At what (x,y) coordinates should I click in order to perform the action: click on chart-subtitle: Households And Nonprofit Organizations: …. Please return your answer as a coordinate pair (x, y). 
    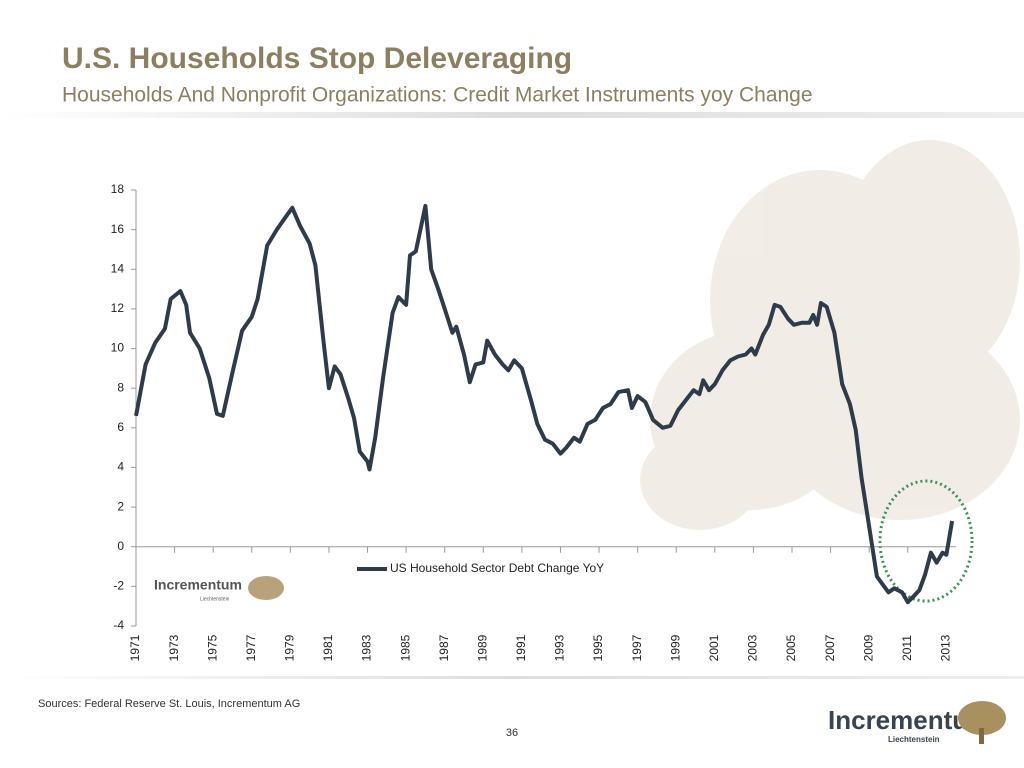
    Looking at the image, I should click on (437, 95).